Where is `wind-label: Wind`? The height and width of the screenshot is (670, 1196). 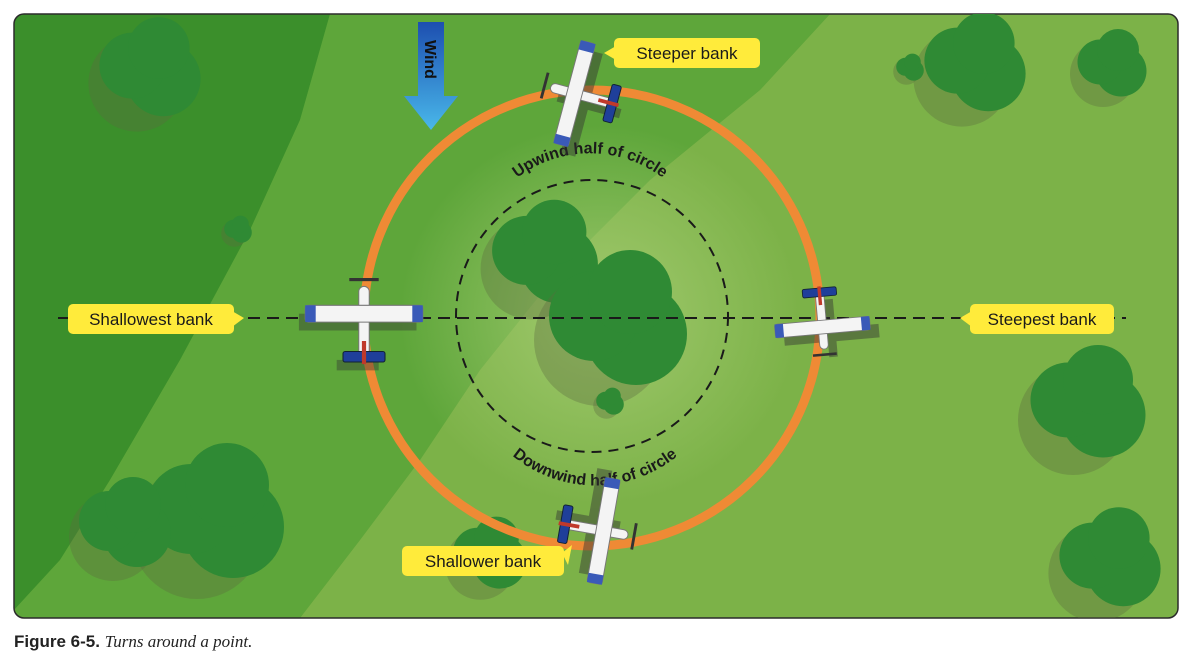 wind-label: Wind is located at coordinates (429, 59).